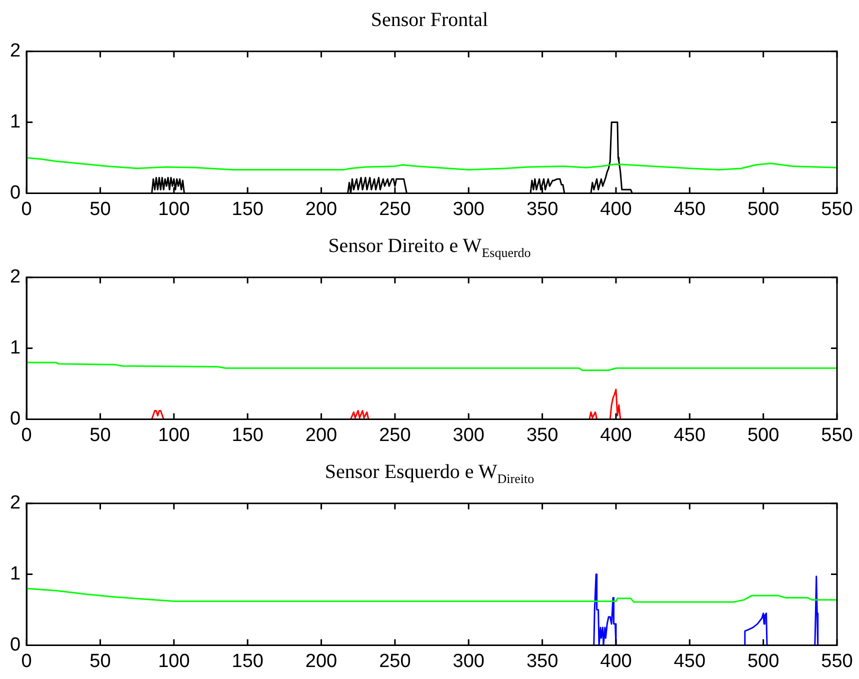  I want to click on chart-title: Sensor Frontal, so click(430, 20).